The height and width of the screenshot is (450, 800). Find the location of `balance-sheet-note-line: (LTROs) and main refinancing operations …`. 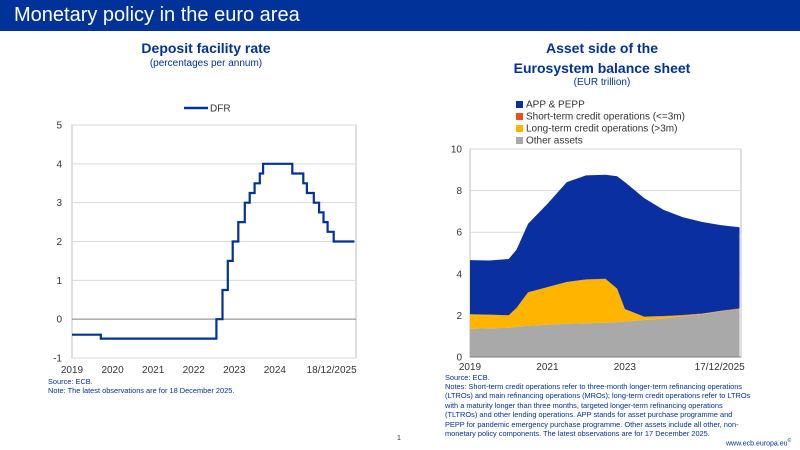

balance-sheet-note-line: (LTROs) and main refinancing operations … is located at coordinates (598, 396).